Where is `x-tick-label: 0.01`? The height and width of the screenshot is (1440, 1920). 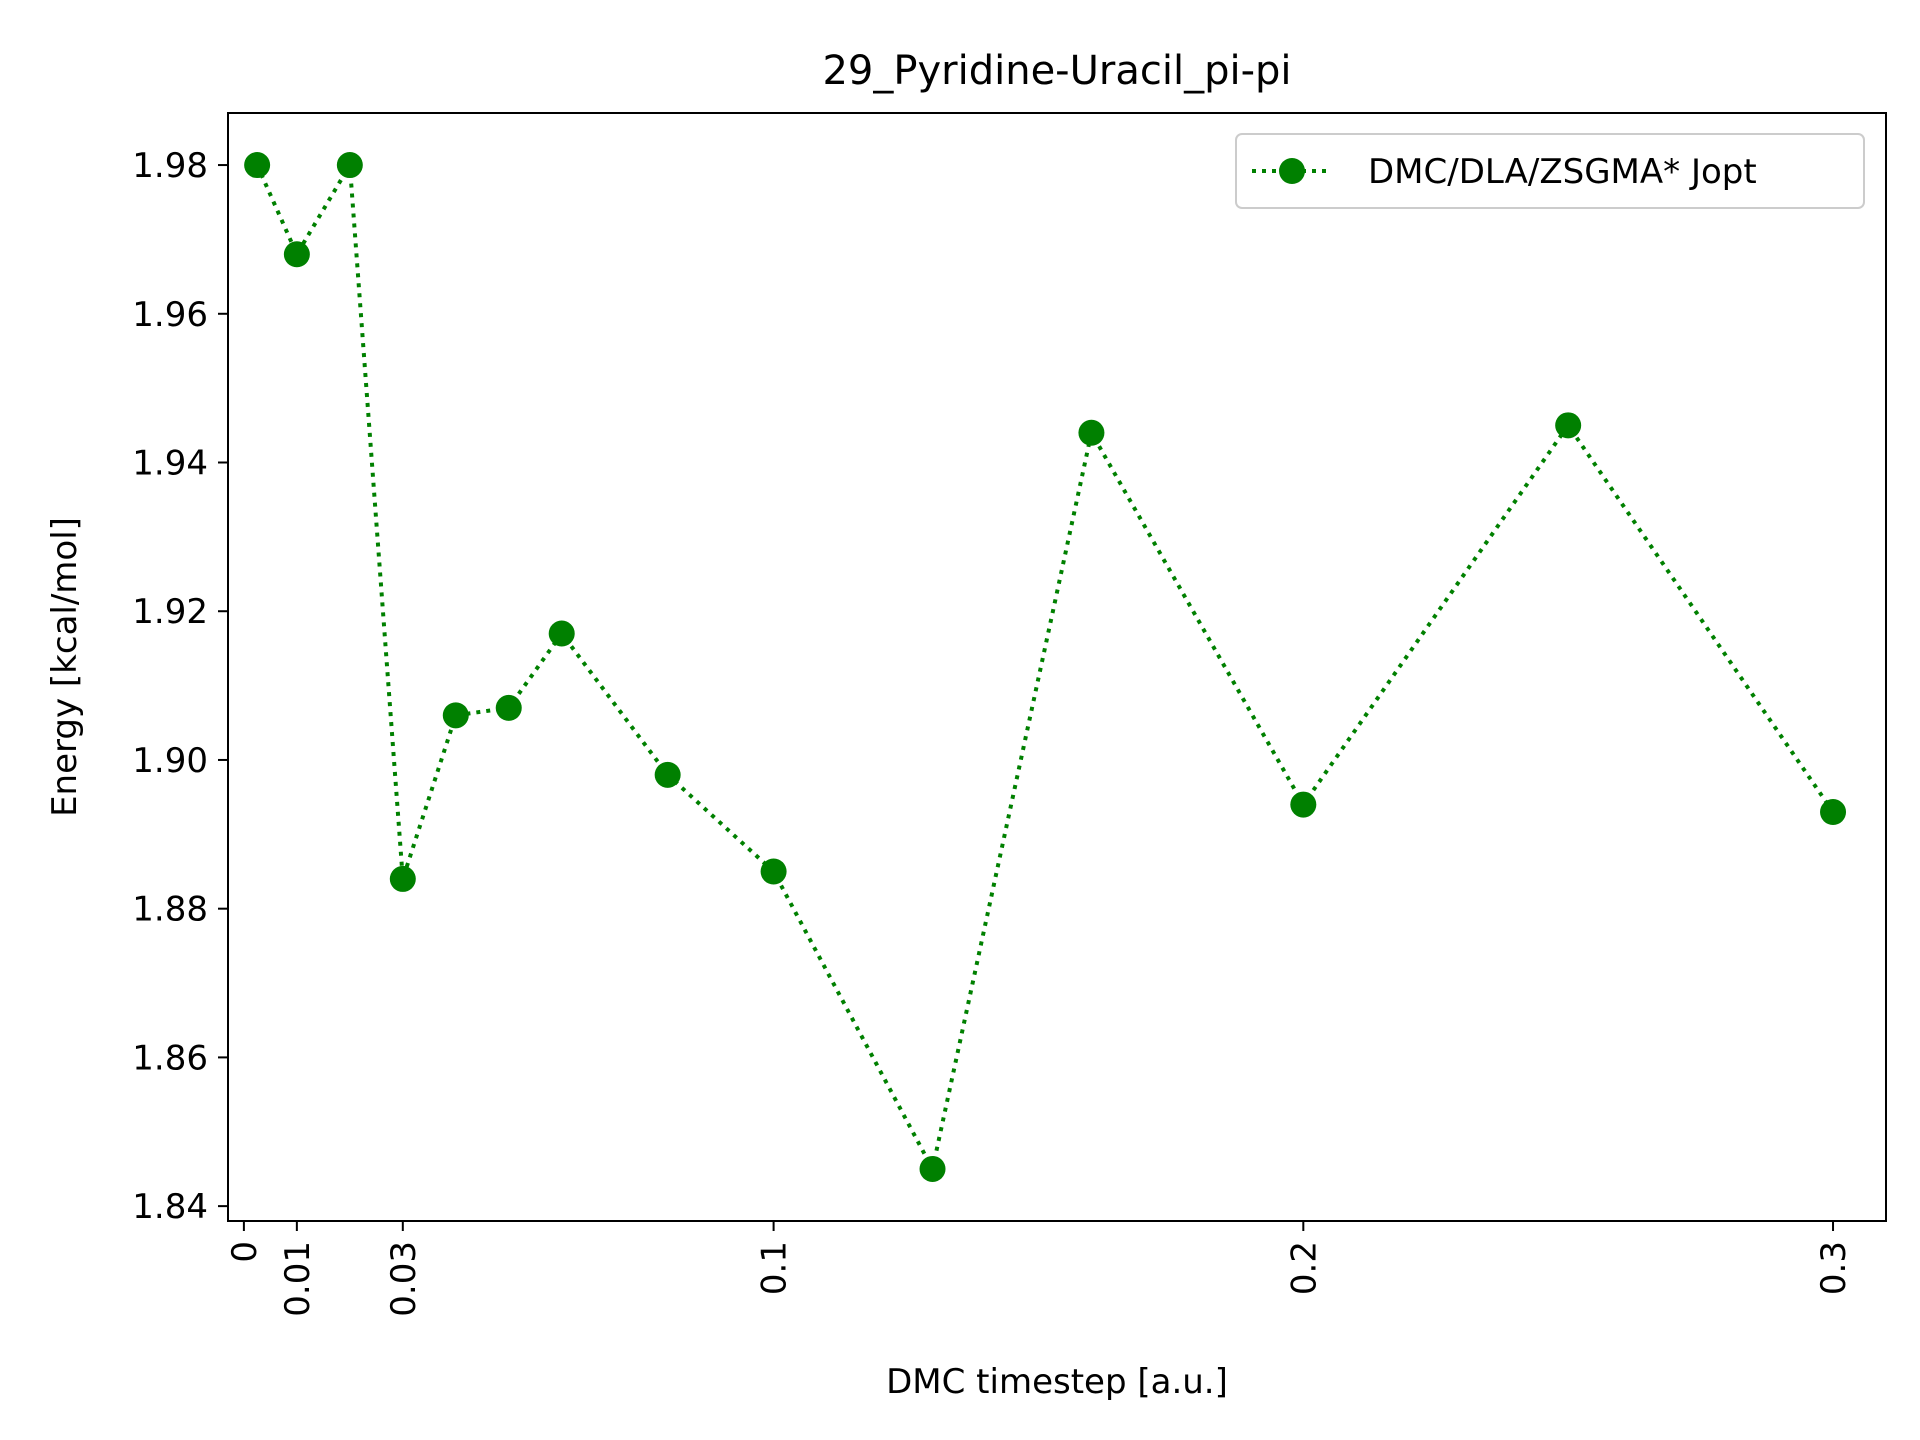 x-tick-label: 0.01 is located at coordinates (298, 1279).